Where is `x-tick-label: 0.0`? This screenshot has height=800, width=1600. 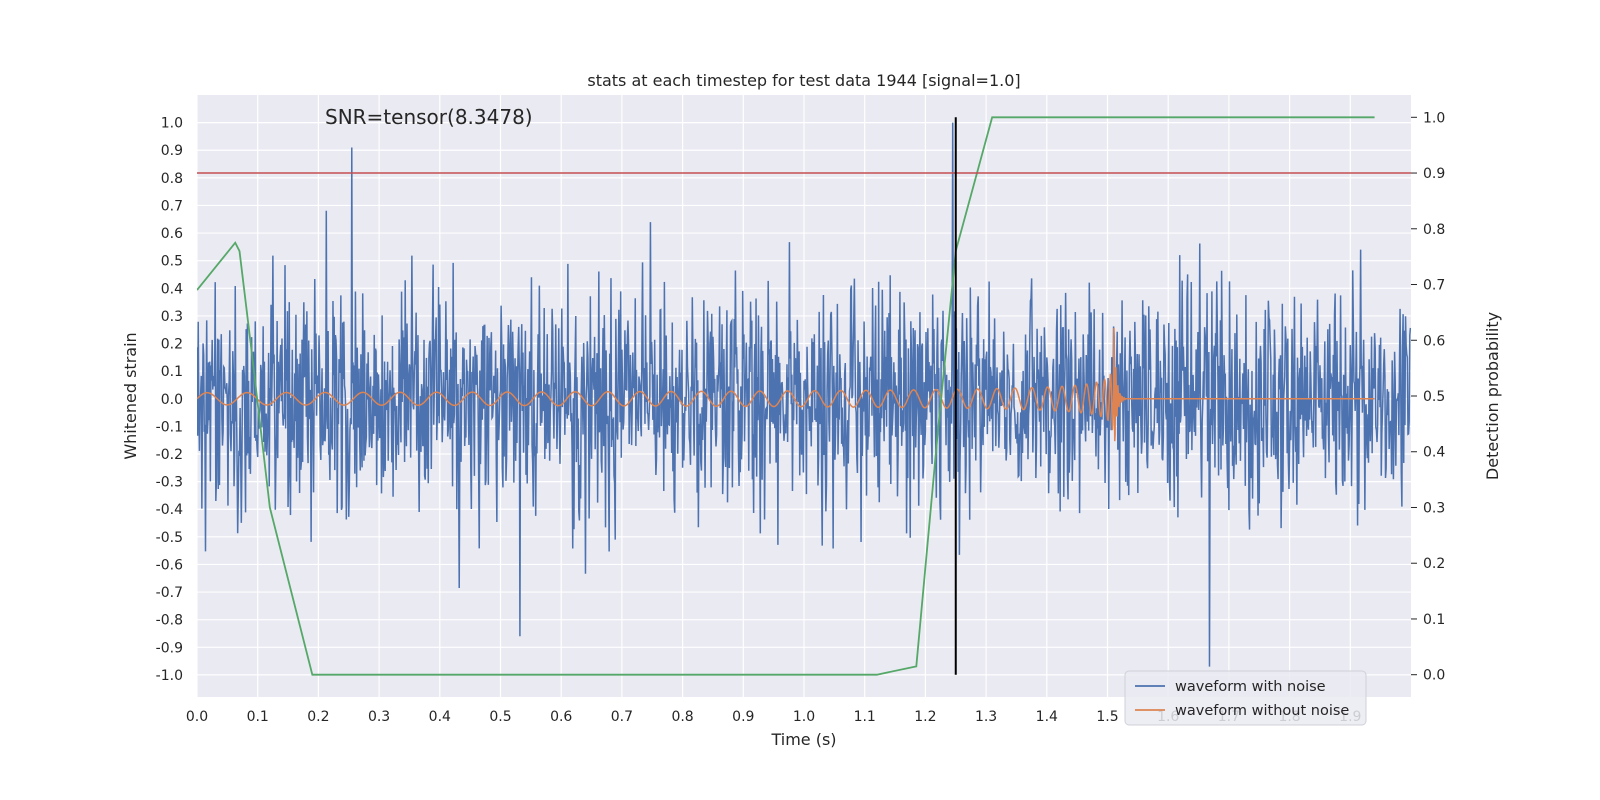
x-tick-label: 0.0 is located at coordinates (197, 717).